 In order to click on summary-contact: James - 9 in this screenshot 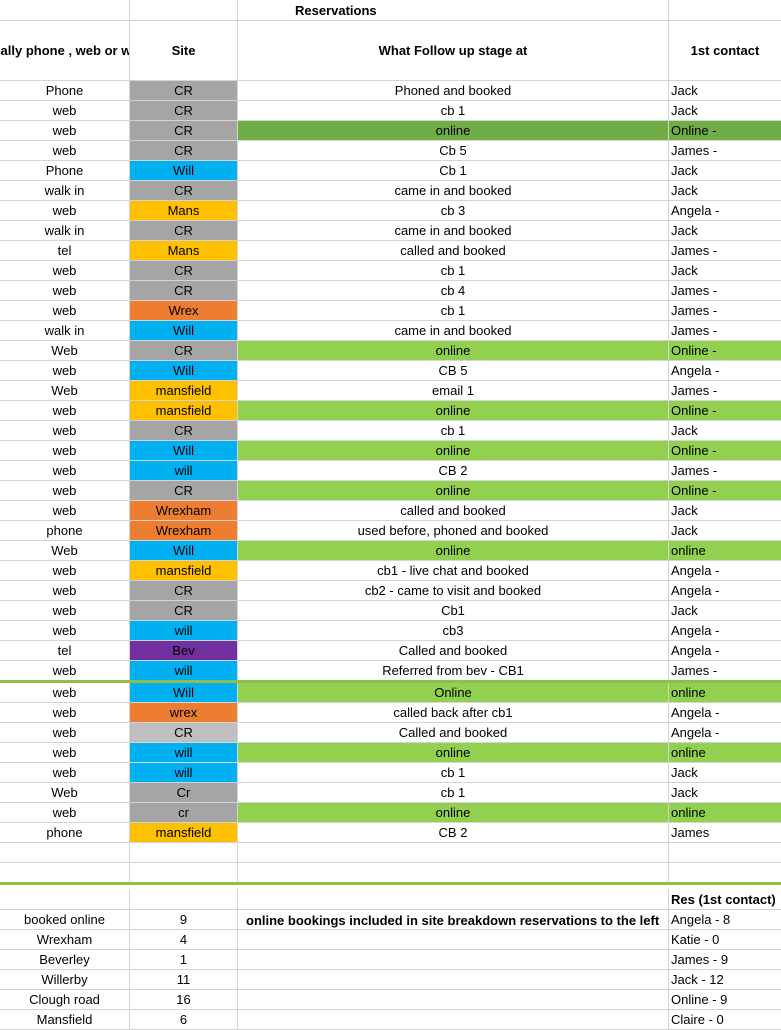, I will do `click(700, 959)`.